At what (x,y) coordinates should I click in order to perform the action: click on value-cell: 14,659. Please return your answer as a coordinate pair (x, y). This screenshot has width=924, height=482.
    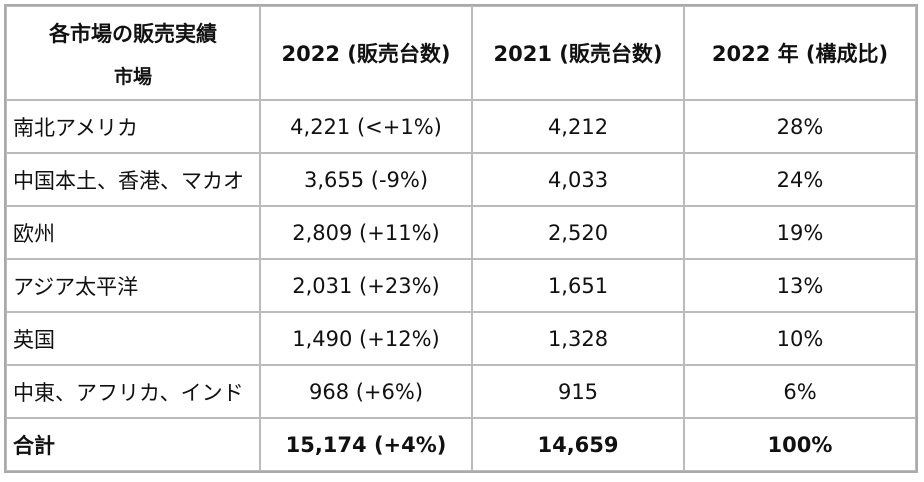
    Looking at the image, I should click on (578, 444).